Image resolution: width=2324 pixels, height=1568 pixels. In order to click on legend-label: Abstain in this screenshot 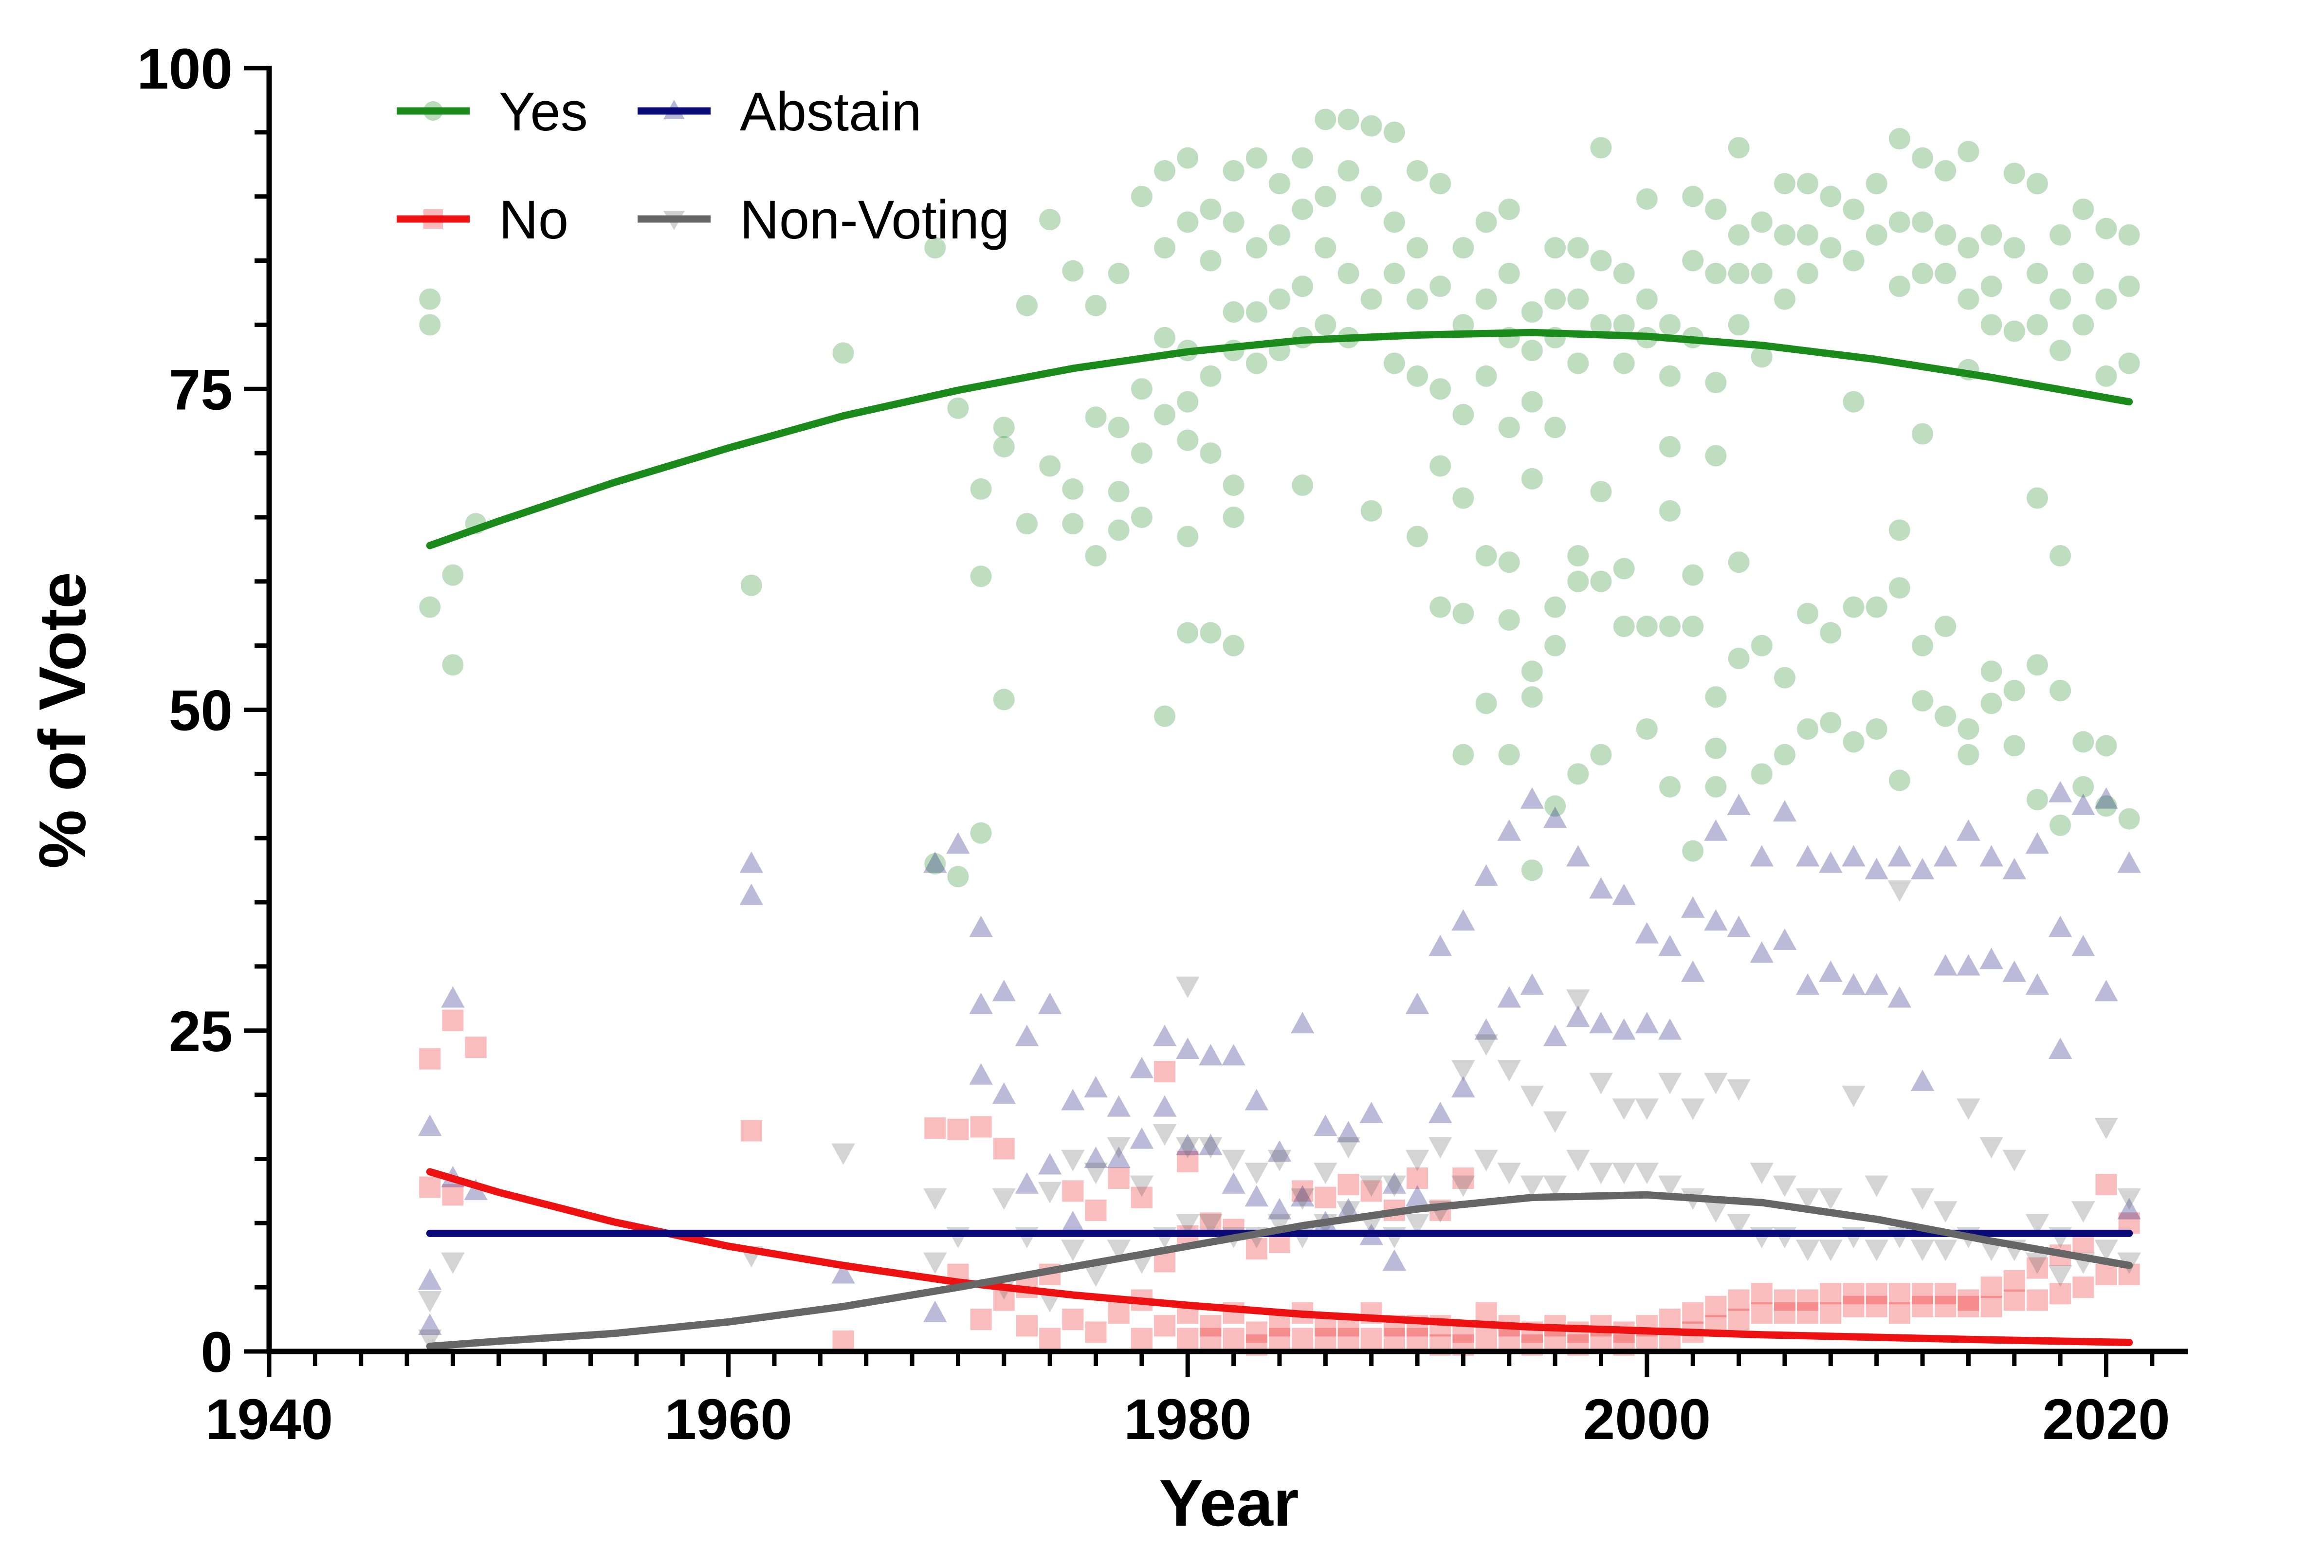, I will do `click(831, 111)`.